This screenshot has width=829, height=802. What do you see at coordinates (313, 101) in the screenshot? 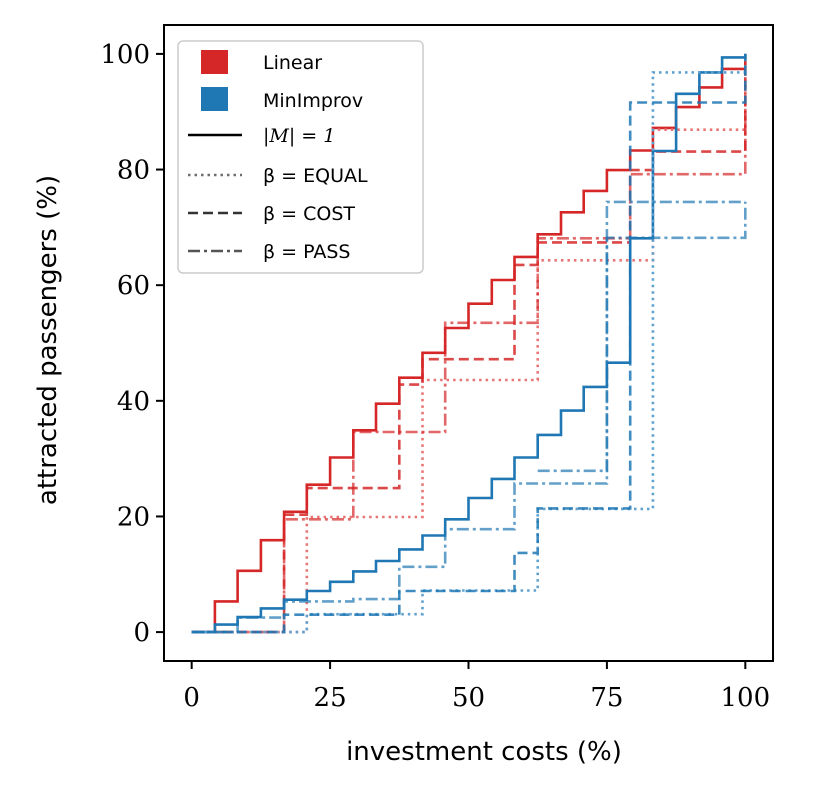
I see `legend-label-minimprov: MinImprov` at bounding box center [313, 101].